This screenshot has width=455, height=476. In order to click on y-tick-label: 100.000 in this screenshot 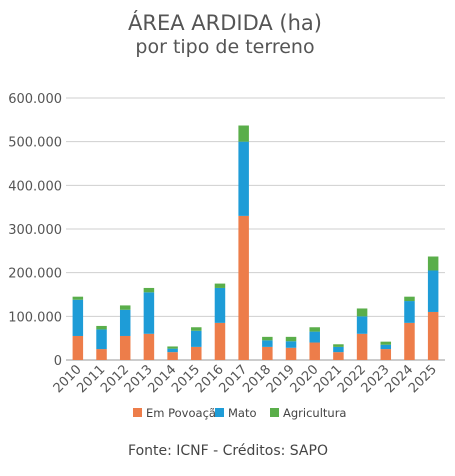, I will do `click(35, 317)`.